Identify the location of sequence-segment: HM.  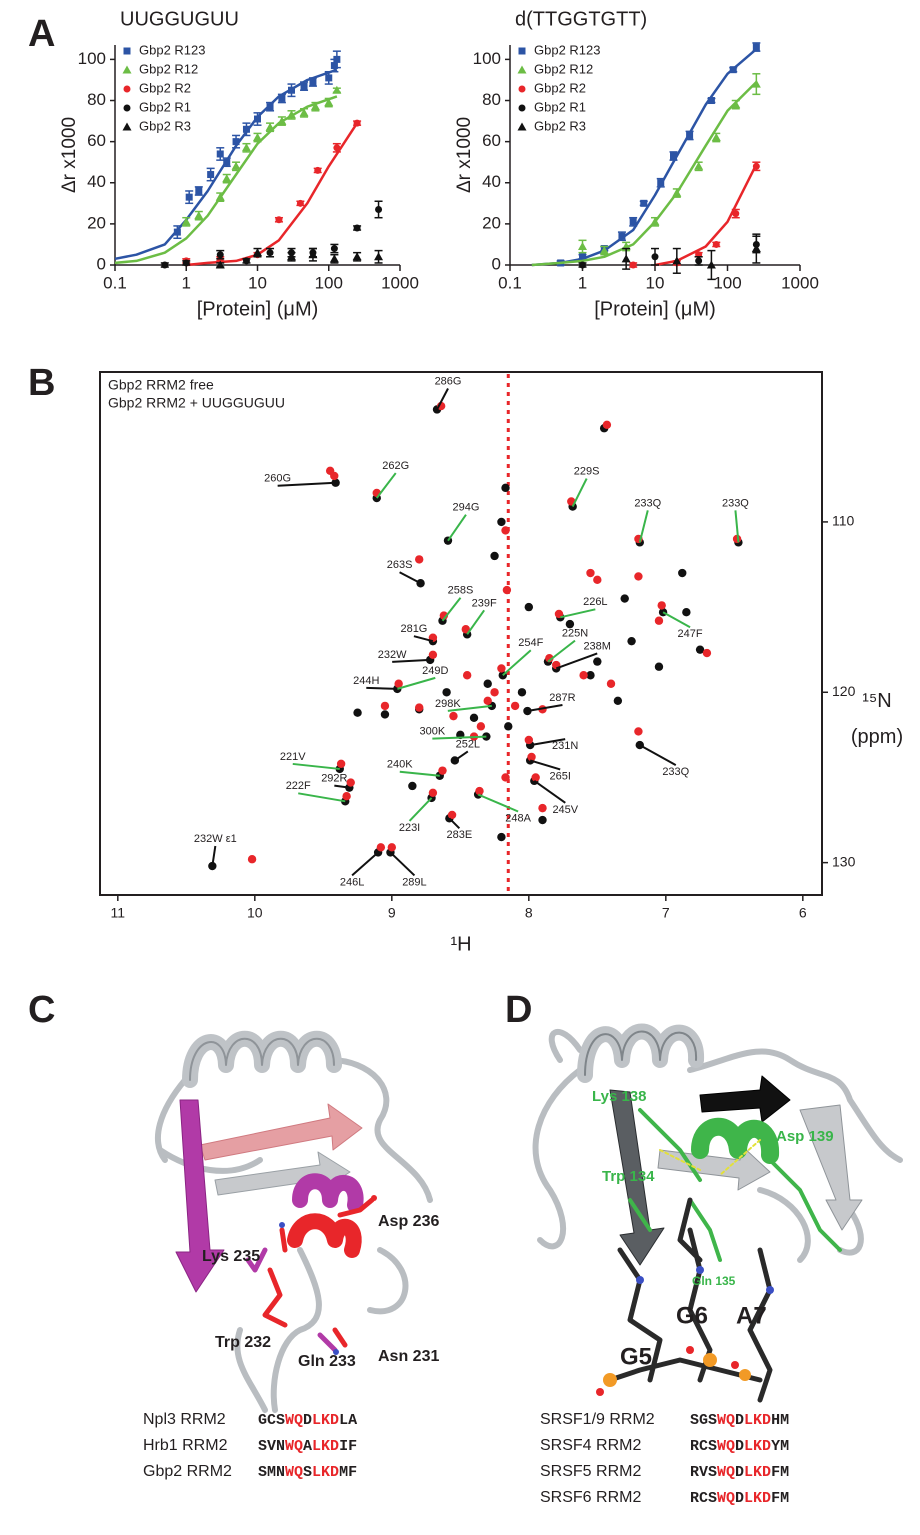
(780, 1420).